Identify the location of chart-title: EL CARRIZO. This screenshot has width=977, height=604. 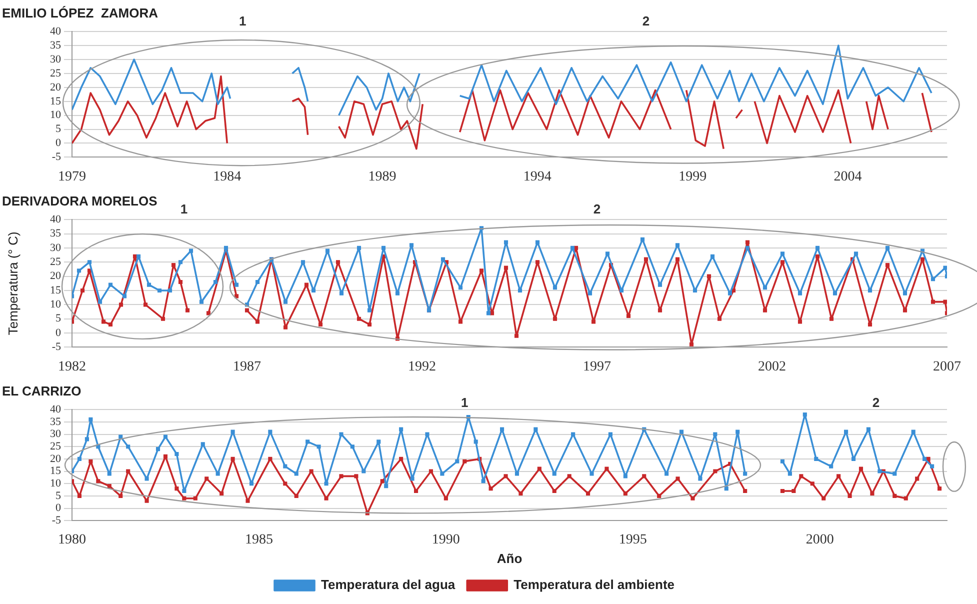
(42, 390).